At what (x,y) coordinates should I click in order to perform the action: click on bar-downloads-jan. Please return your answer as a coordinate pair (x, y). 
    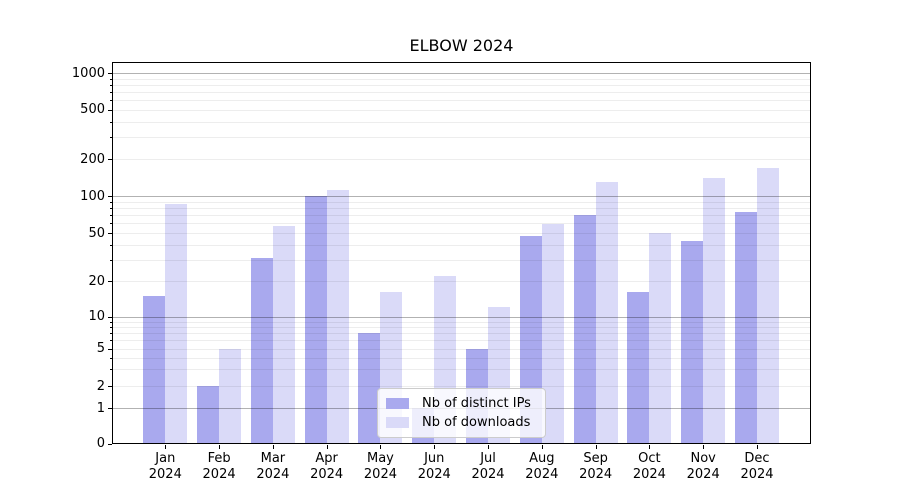
    Looking at the image, I should click on (176, 324).